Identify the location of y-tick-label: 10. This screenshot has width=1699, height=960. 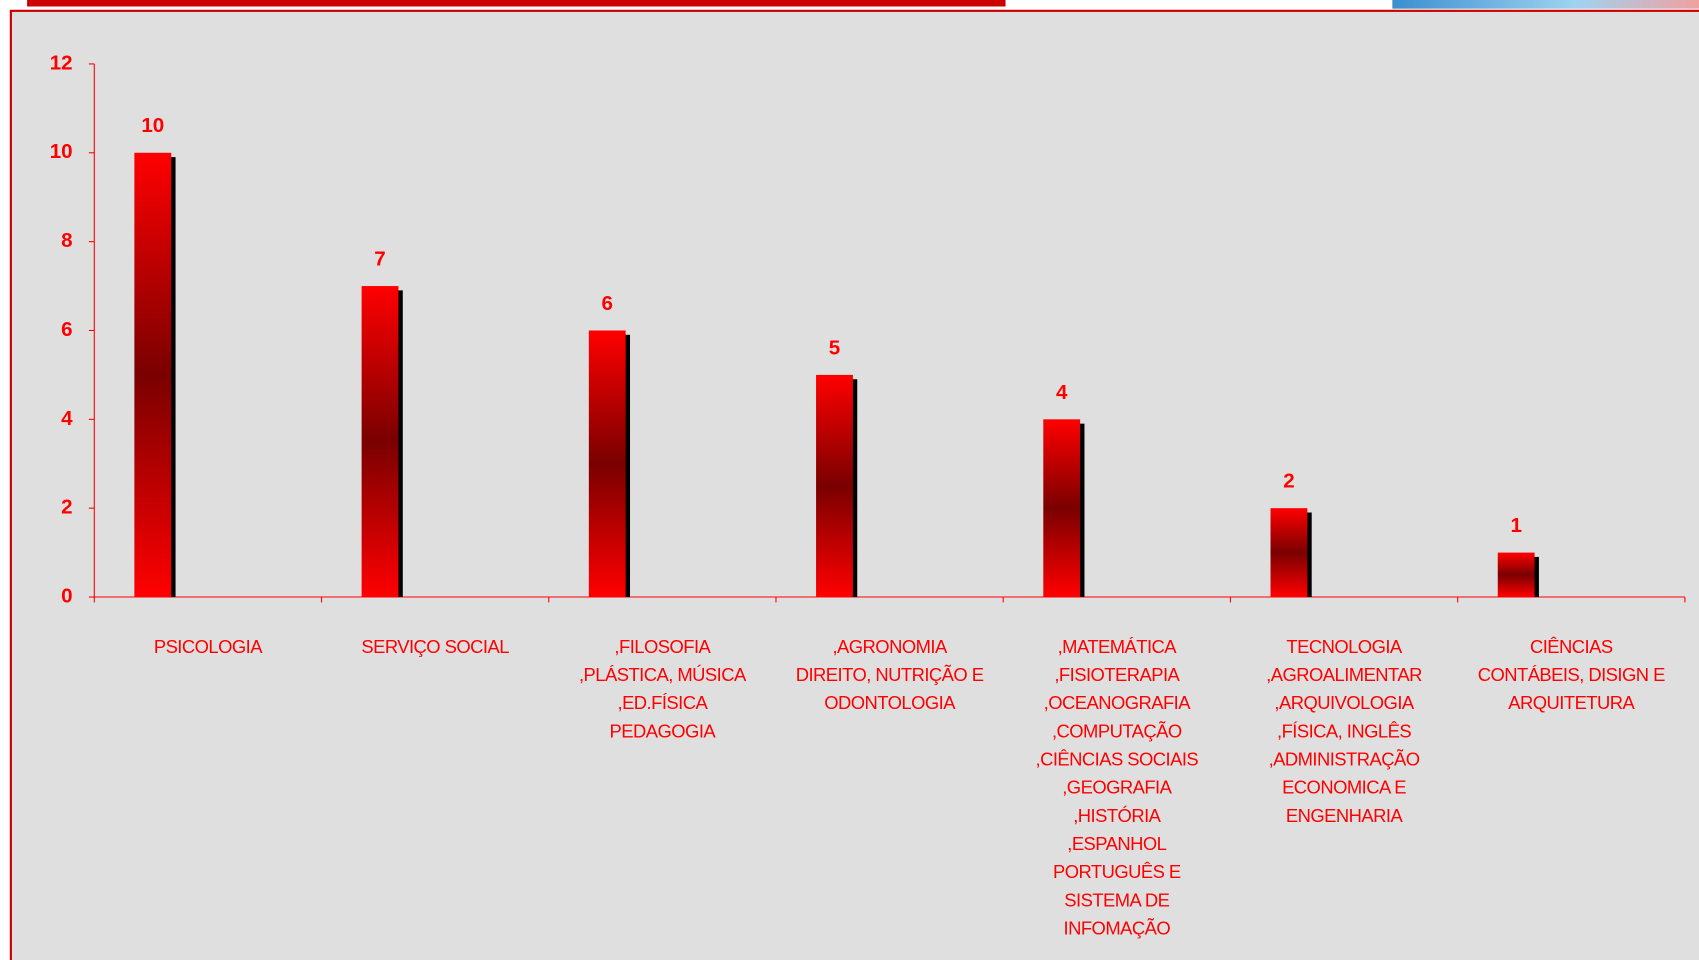
(61, 151).